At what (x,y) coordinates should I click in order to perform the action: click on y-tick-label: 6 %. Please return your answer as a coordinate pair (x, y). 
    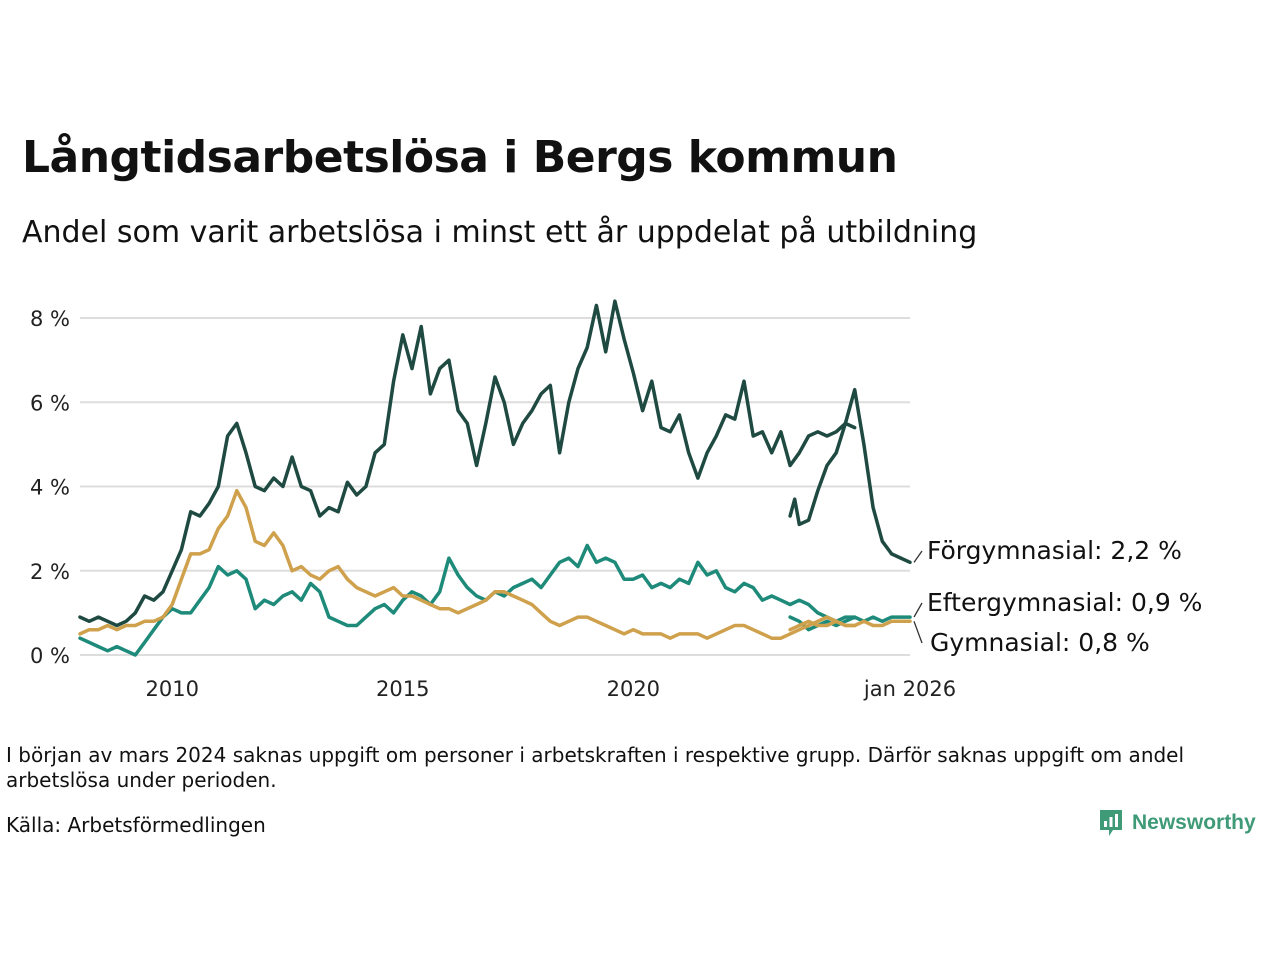
    Looking at the image, I should click on (50, 403).